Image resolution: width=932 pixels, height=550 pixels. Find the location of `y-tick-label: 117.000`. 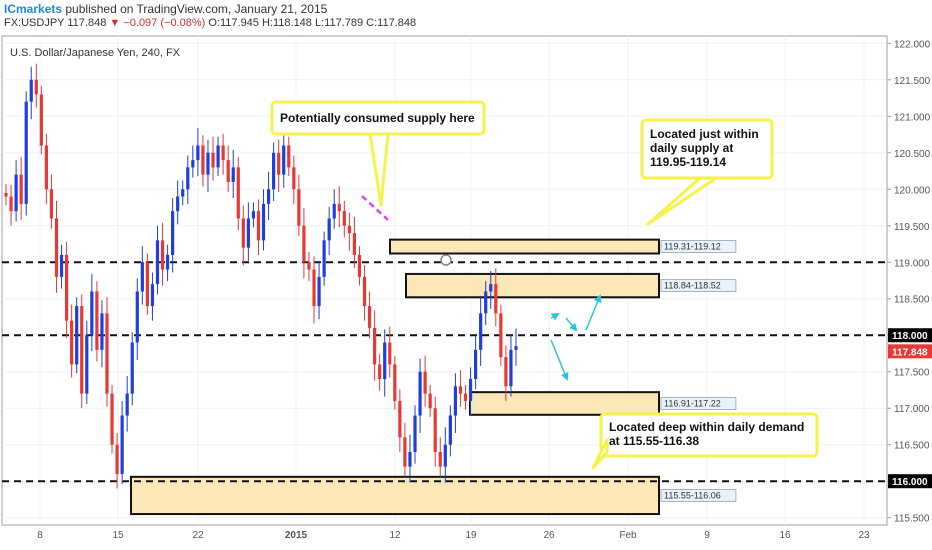

y-tick-label: 117.000 is located at coordinates (912, 409).